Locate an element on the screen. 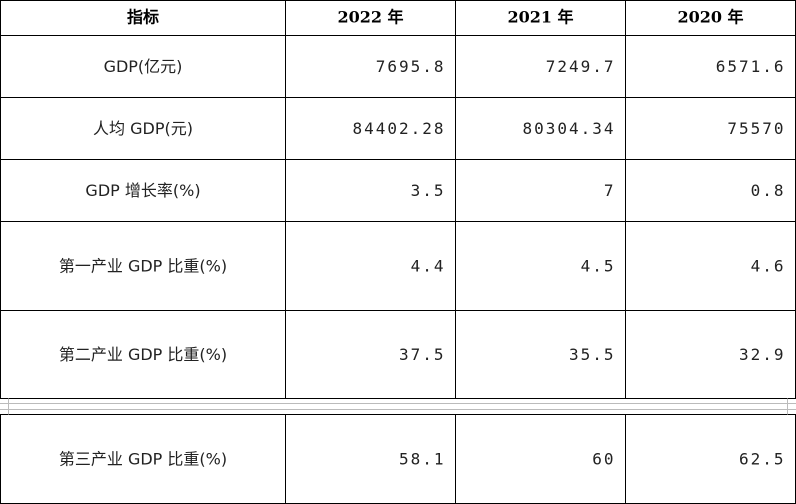 Image resolution: width=796 pixels, height=504 pixels. value-cell: 0.8 is located at coordinates (768, 190).